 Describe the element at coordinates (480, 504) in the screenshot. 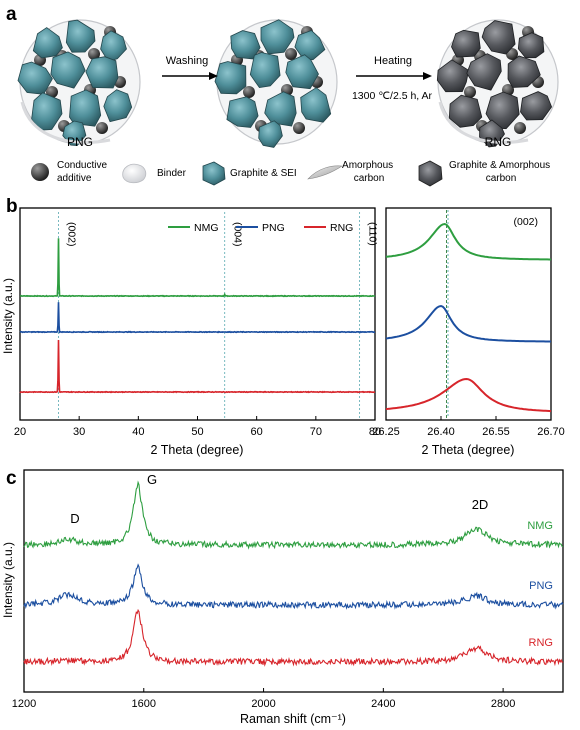

I see `band-label-2d: 2D` at that location.